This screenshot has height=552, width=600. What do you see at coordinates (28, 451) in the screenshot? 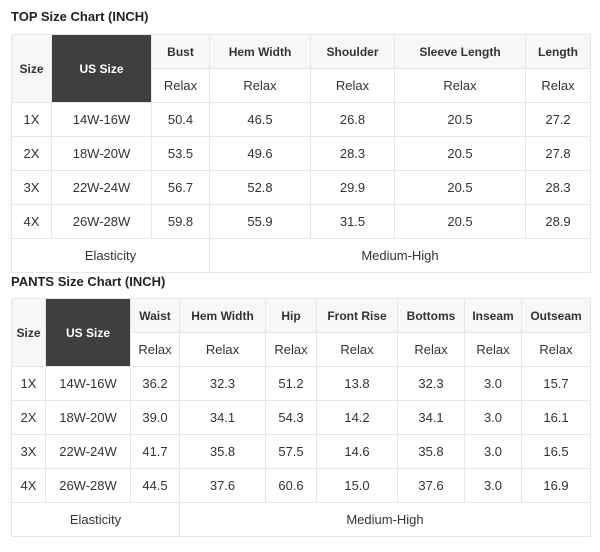
I see `table-cell: 3X` at bounding box center [28, 451].